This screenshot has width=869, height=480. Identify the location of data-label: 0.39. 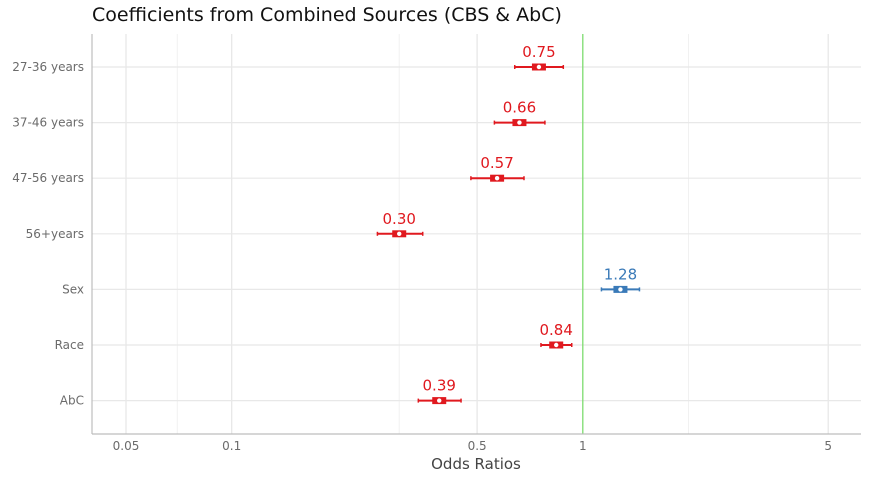
(439, 386).